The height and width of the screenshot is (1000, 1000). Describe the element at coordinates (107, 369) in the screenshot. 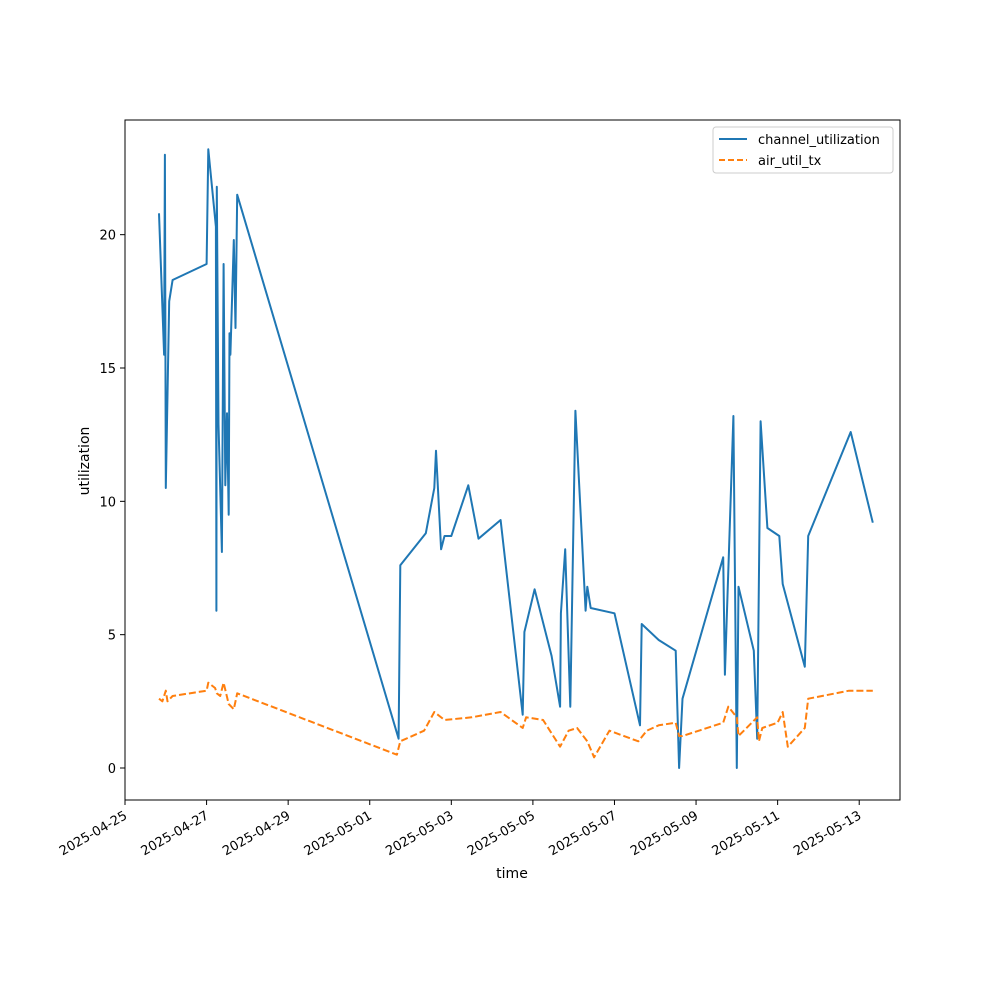

I see `y-tick-label: 15` at that location.